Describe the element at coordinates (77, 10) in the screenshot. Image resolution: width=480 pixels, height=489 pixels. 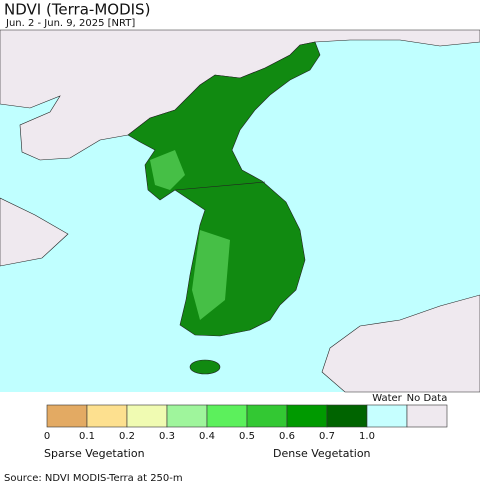
I see `title: NDVI (Terra-MODIS)` at that location.